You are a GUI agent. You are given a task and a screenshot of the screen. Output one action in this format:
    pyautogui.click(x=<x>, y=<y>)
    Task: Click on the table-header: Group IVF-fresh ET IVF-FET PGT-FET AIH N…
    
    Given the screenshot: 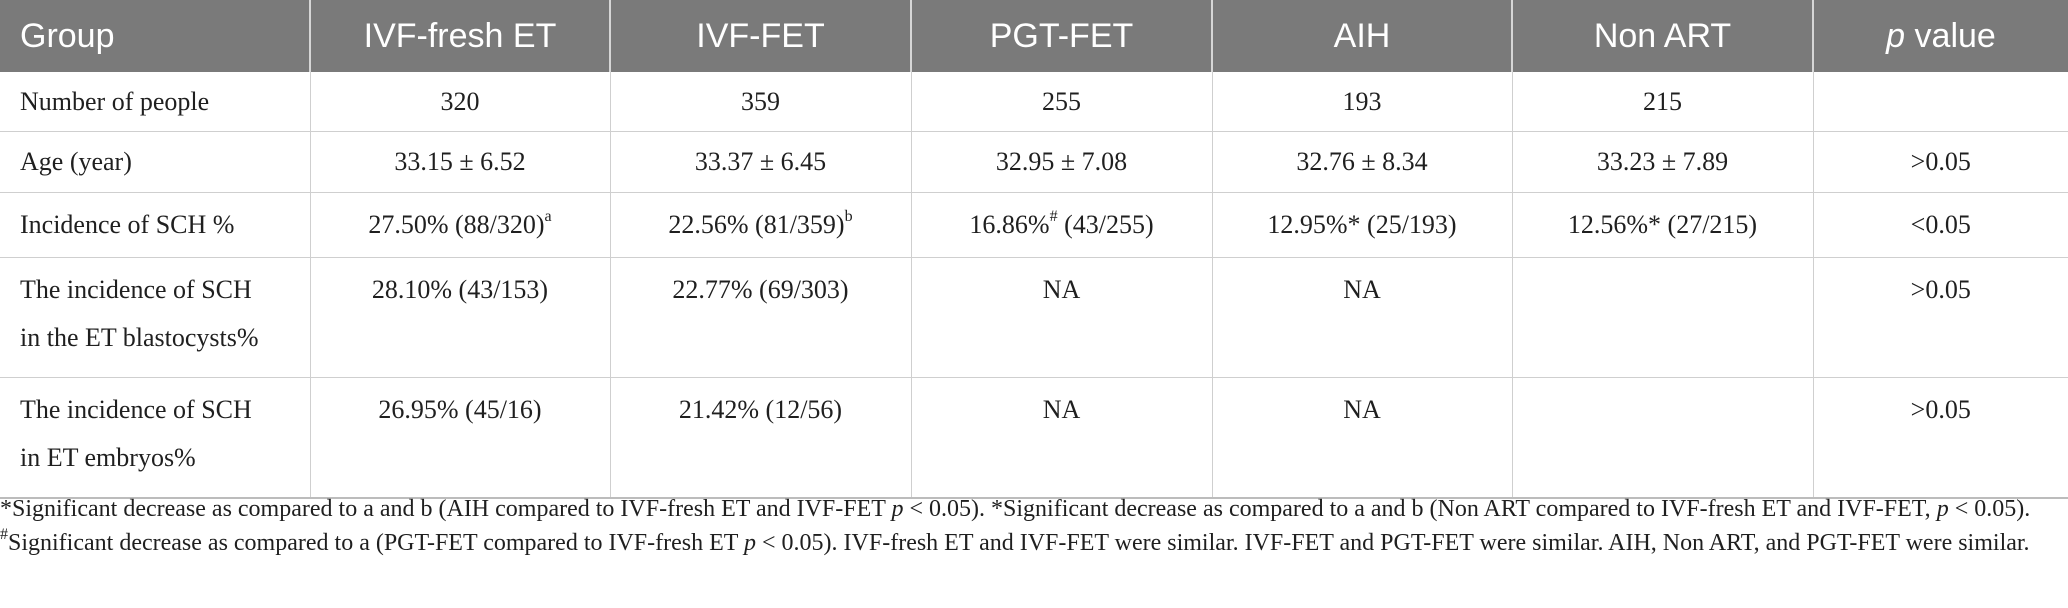 What is the action you would take?
    pyautogui.click(x=1034, y=36)
    